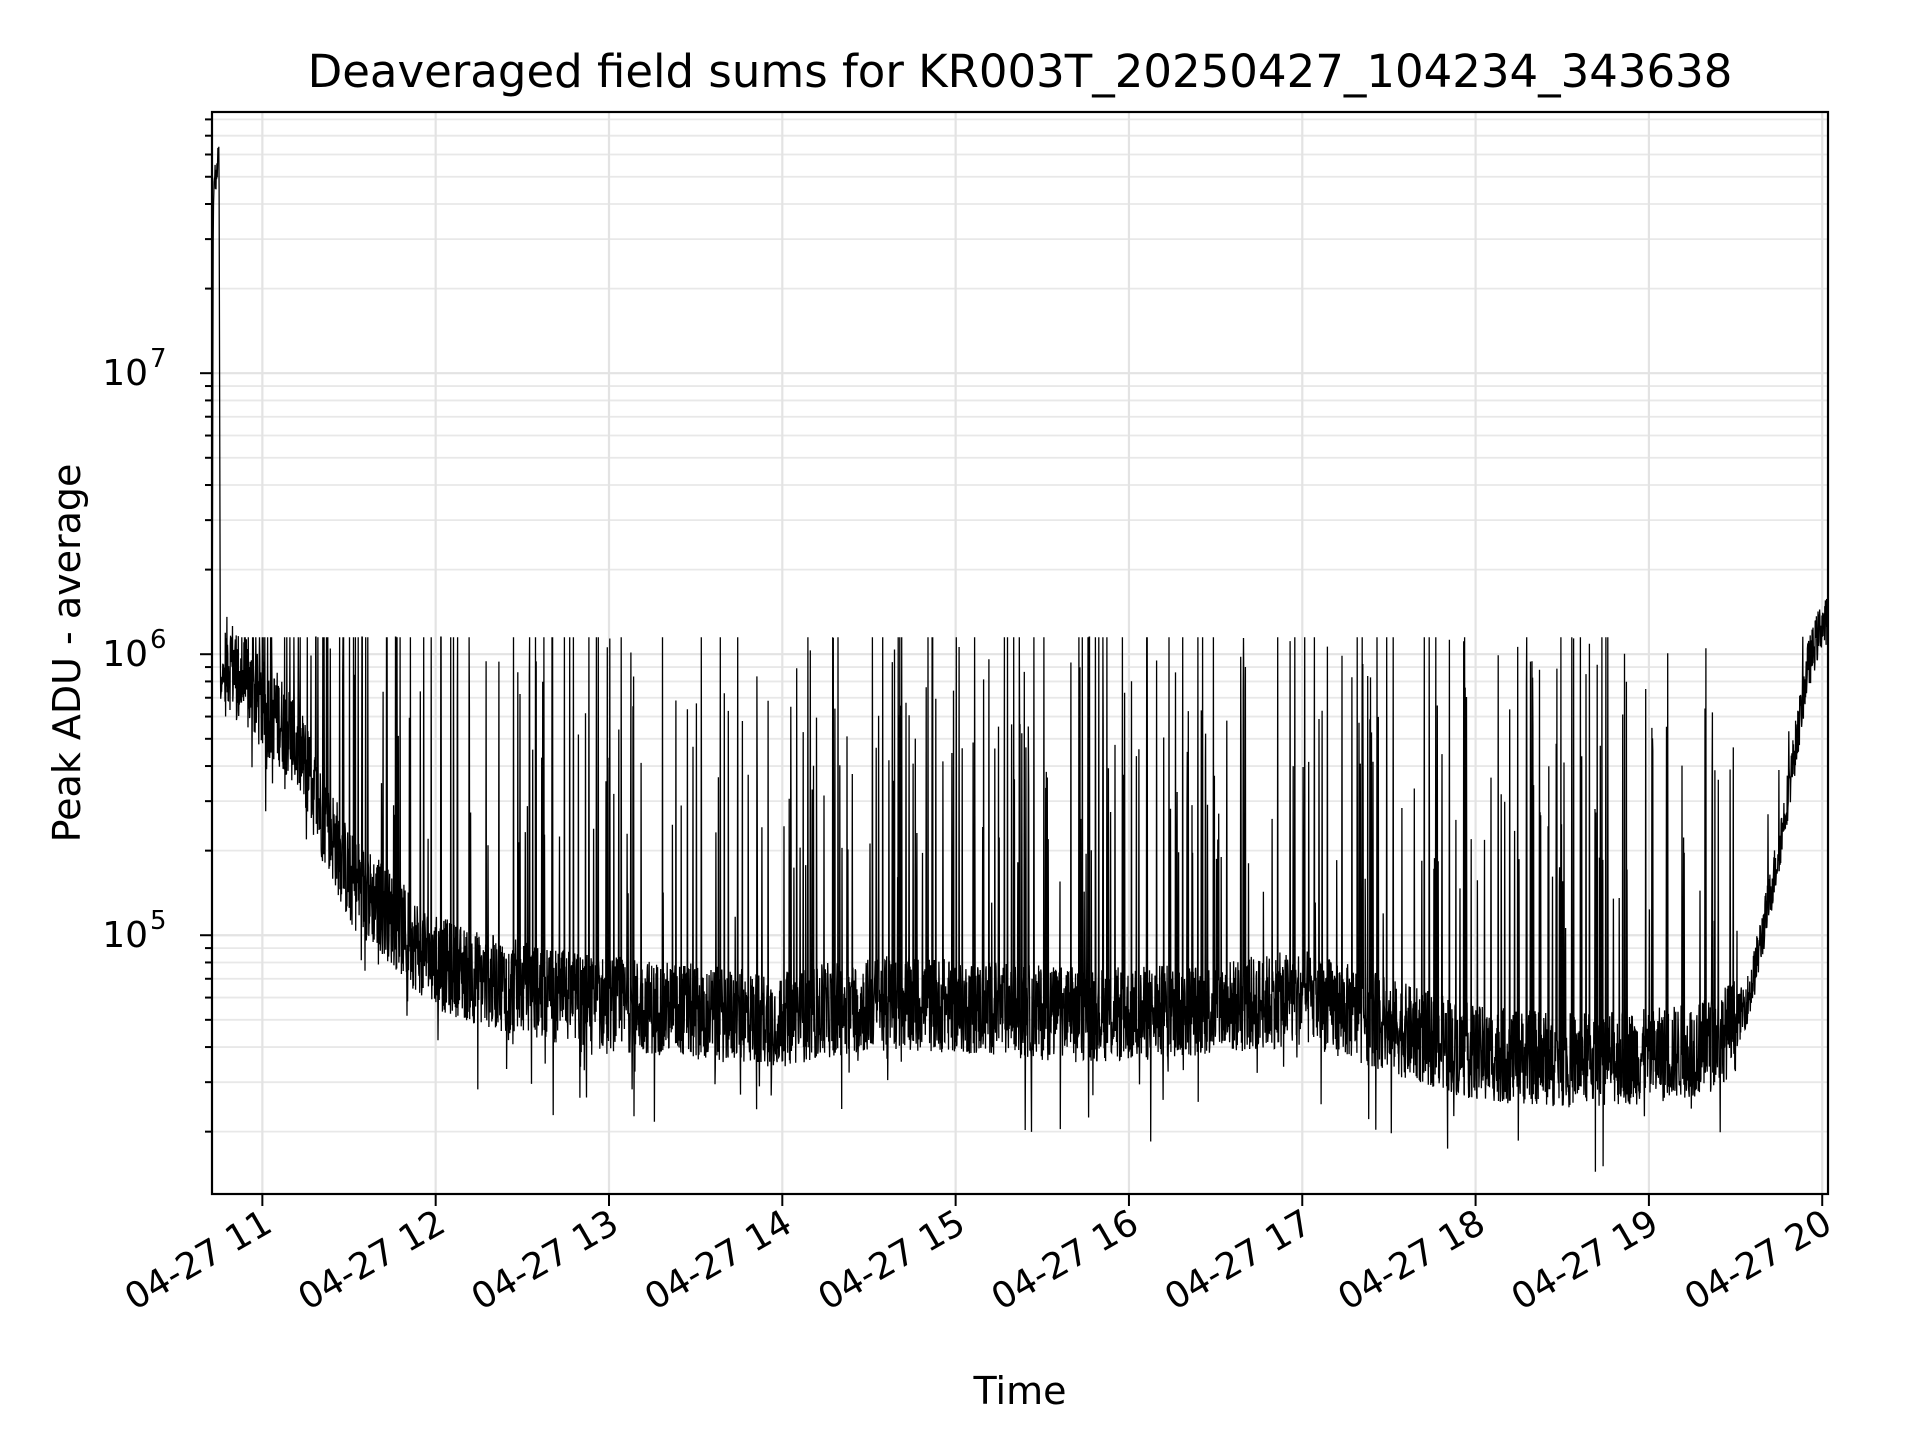  I want to click on x-tick-label: 04-27 15, so click(891, 1260).